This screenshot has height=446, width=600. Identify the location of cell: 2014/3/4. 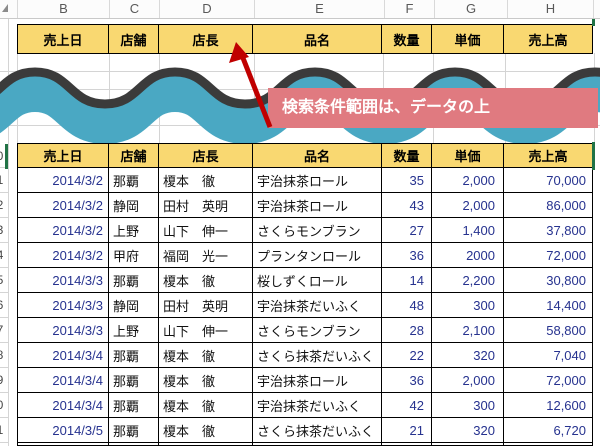
(63, 405).